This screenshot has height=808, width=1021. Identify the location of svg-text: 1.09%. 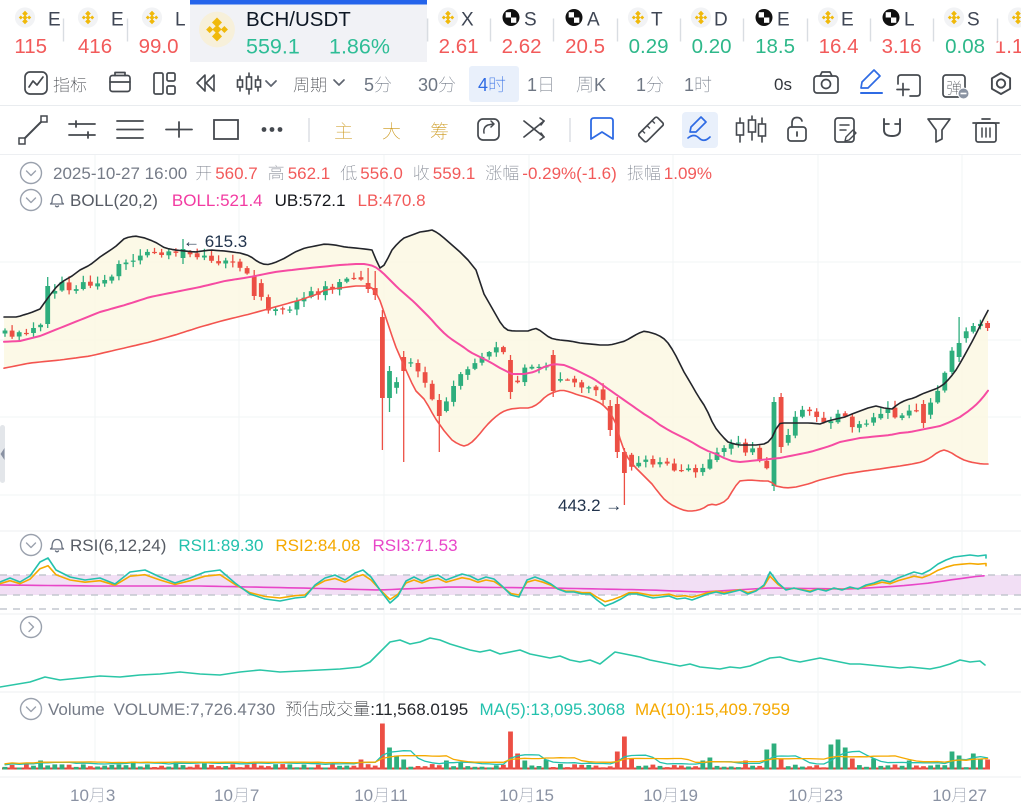
(688, 173).